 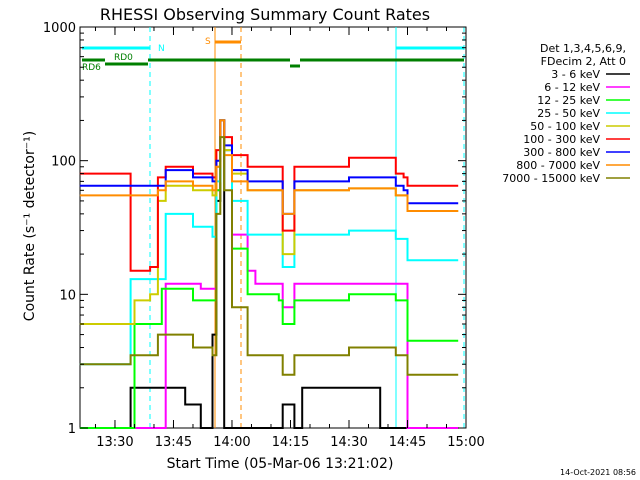 I want to click on legend-header: FDecim 2, Att 0, so click(x=583, y=61).